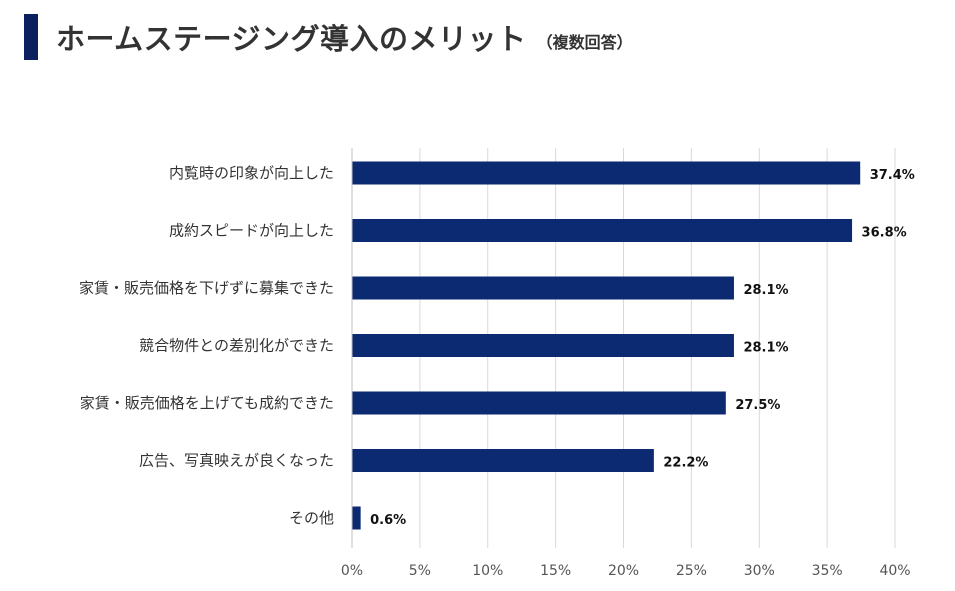 This screenshot has height=591, width=955. Describe the element at coordinates (759, 571) in the screenshot. I see `x-tick-label: 30%` at that location.